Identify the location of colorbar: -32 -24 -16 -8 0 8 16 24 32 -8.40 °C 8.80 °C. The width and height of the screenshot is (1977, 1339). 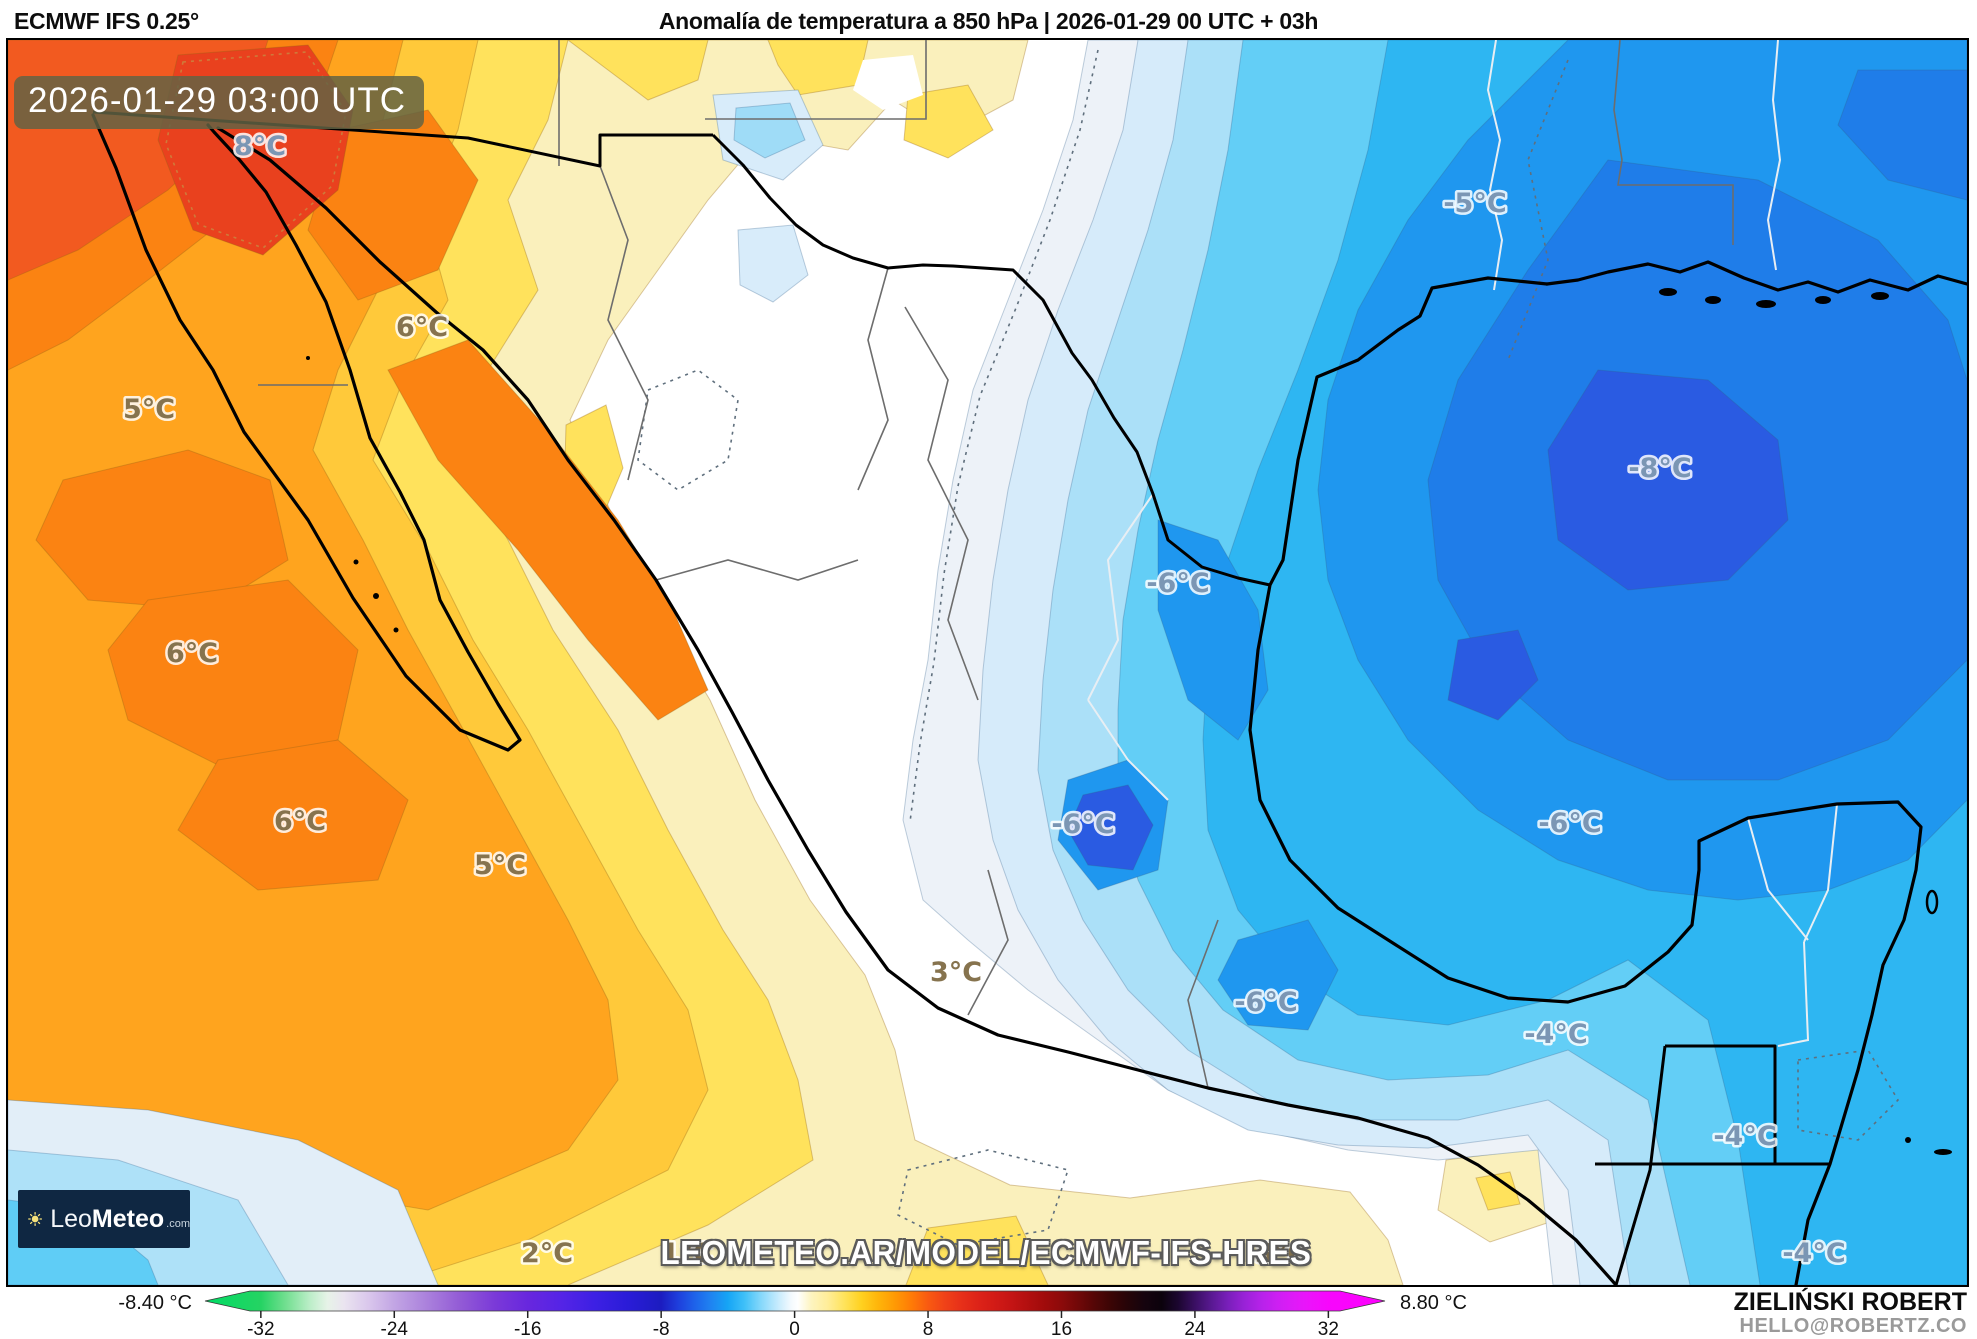
(988, 1312).